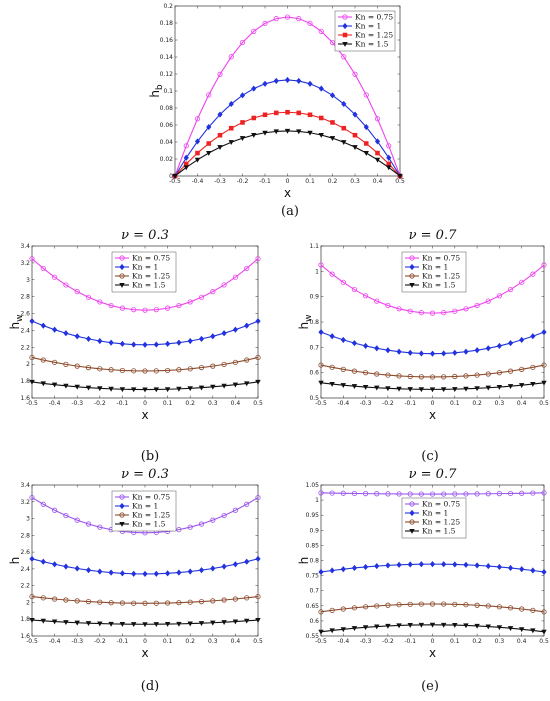  What do you see at coordinates (15, 326) in the screenshot?
I see `y-axis-label-main: h` at bounding box center [15, 326].